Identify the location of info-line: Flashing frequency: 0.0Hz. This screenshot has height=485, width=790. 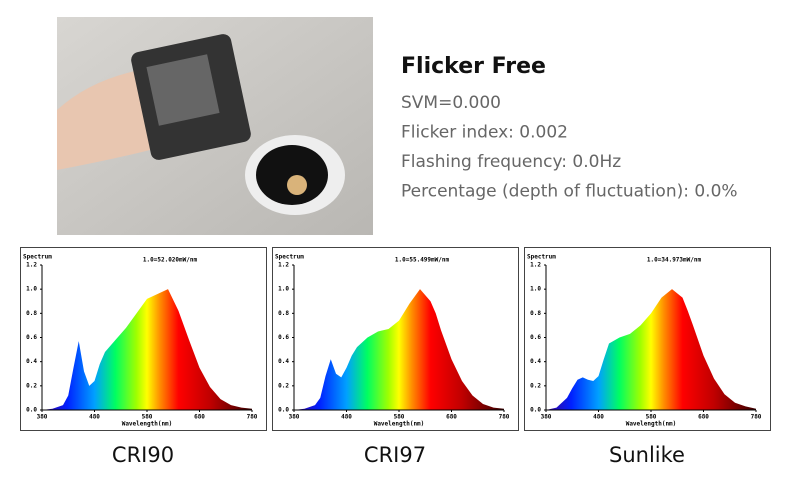
(511, 162).